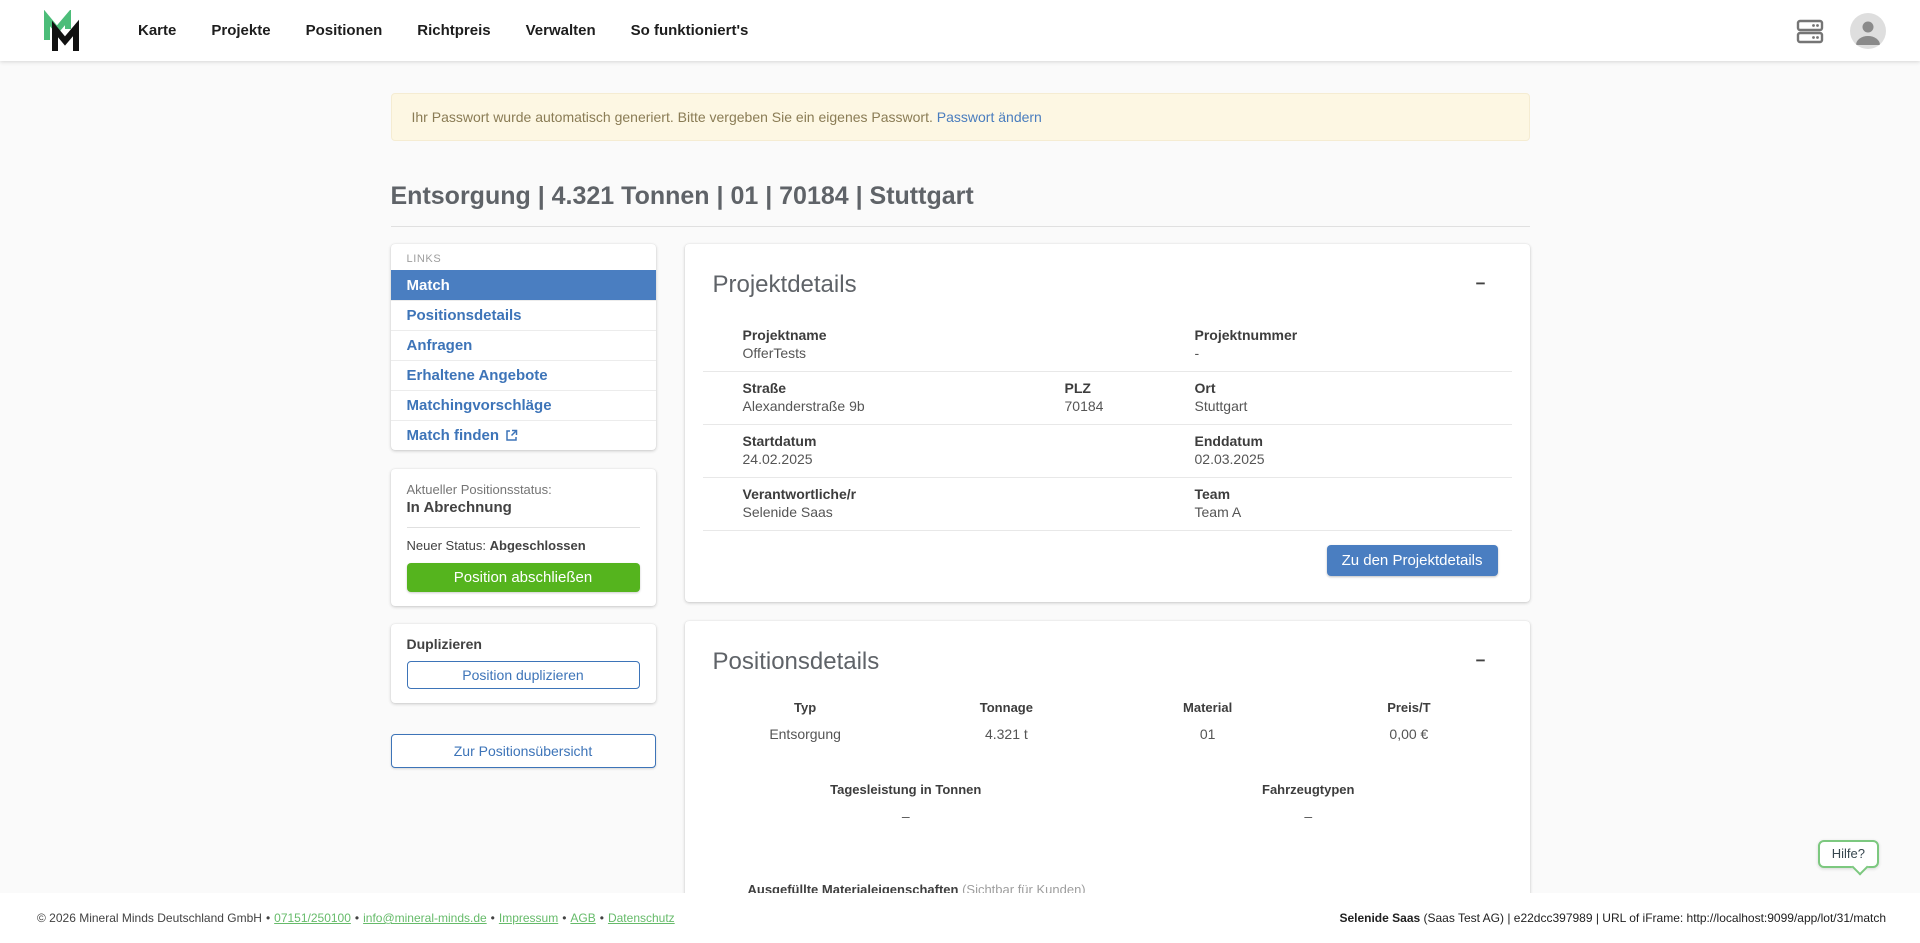  Describe the element at coordinates (1228, 441) in the screenshot. I see `field-label: Enddatum` at that location.